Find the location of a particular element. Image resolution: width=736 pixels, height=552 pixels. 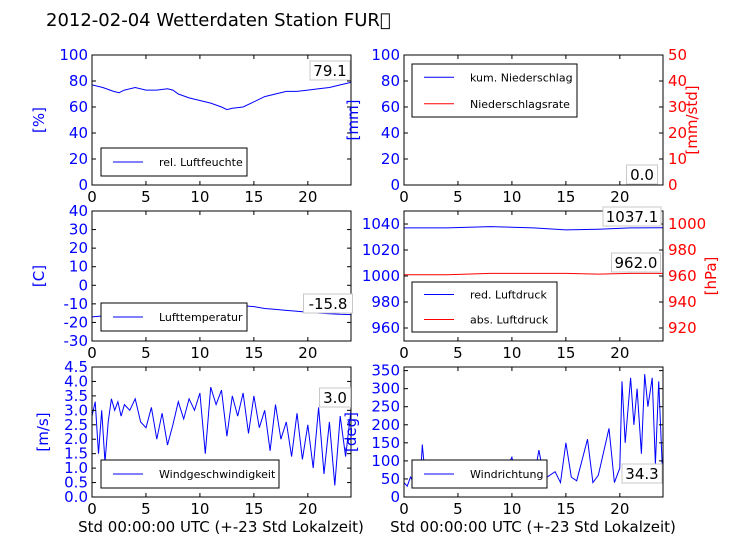

x-tick-label-windspeed: 0 is located at coordinates (92, 509).